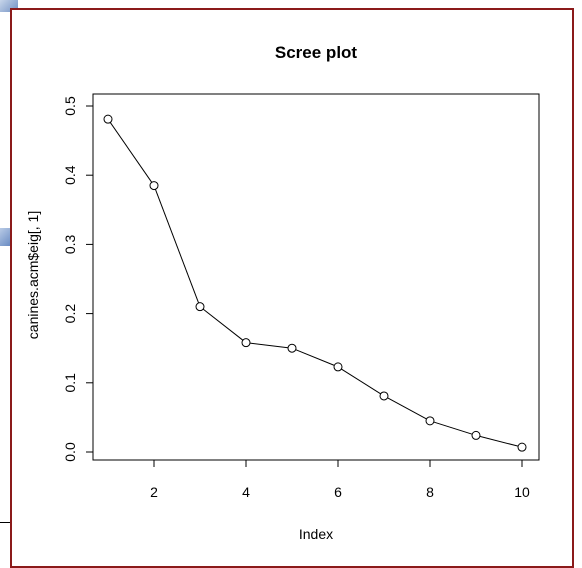  What do you see at coordinates (154, 492) in the screenshot?
I see `x-tick-label: 2` at bounding box center [154, 492].